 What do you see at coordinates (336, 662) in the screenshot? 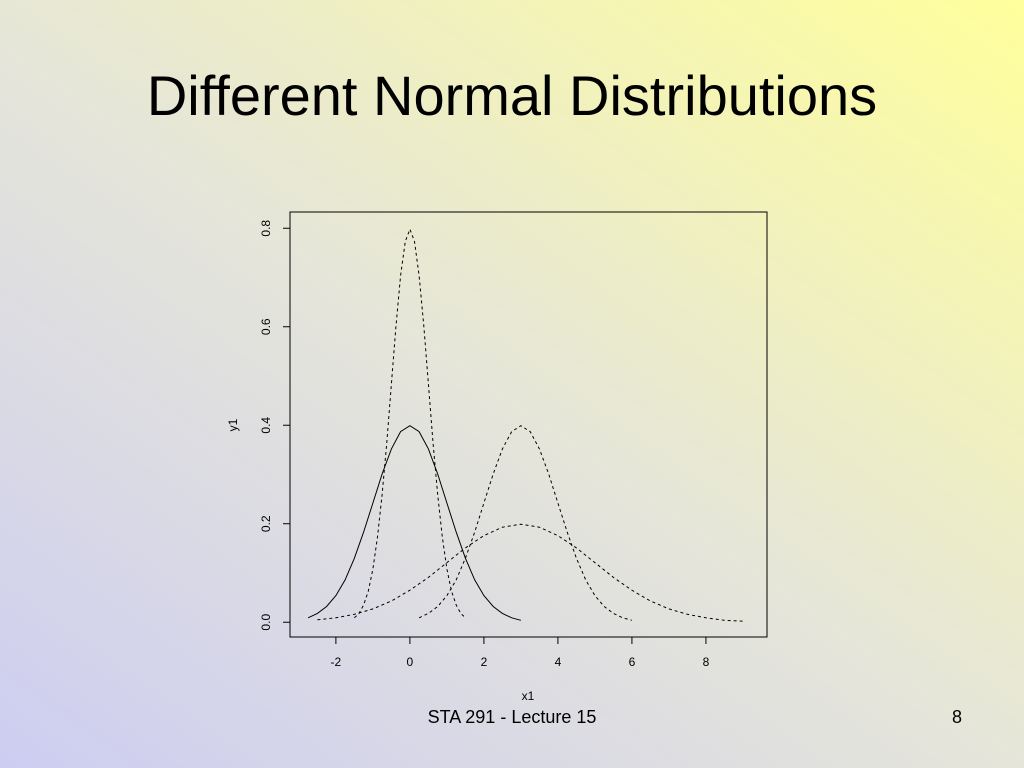
I see `x-tick-label: -2` at bounding box center [336, 662].